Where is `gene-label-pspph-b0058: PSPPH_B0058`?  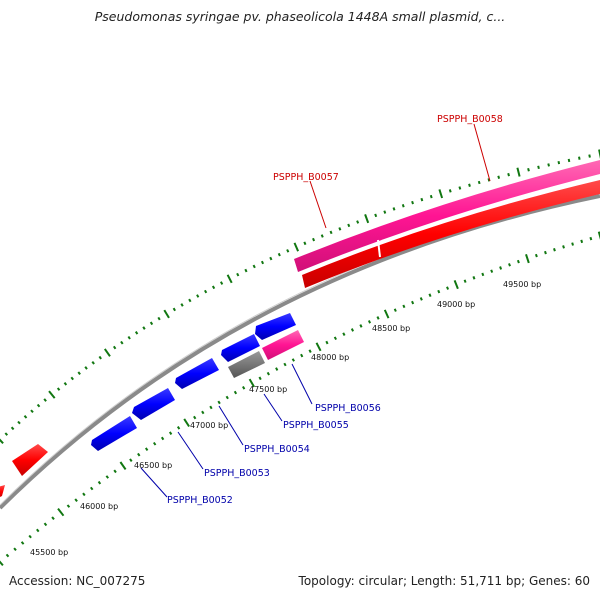
gene-label-pspph-b0058: PSPPH_B0058 is located at coordinates (470, 119).